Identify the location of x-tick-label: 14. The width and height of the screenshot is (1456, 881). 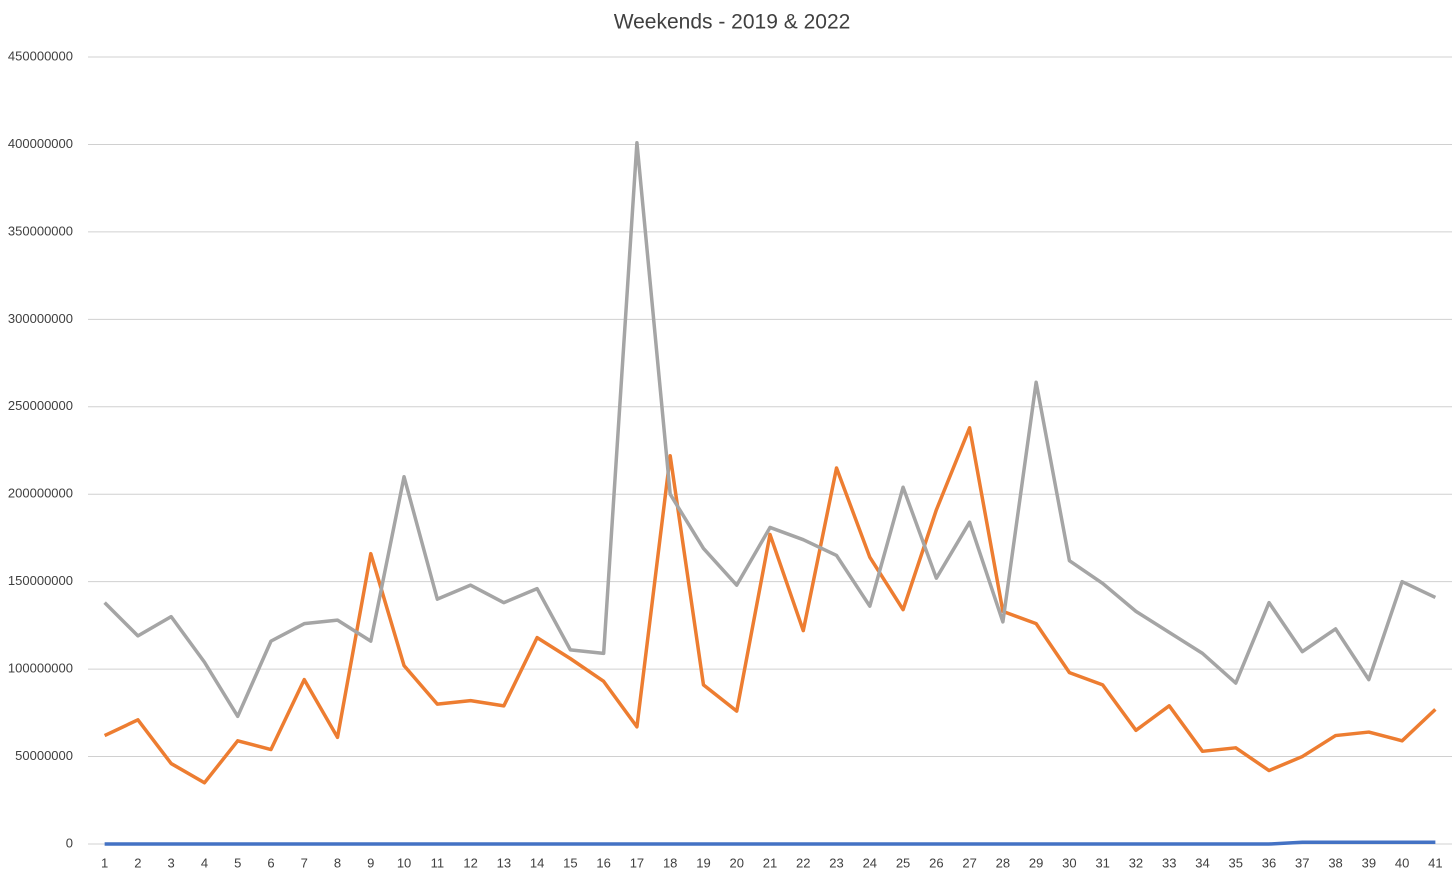
(537, 862).